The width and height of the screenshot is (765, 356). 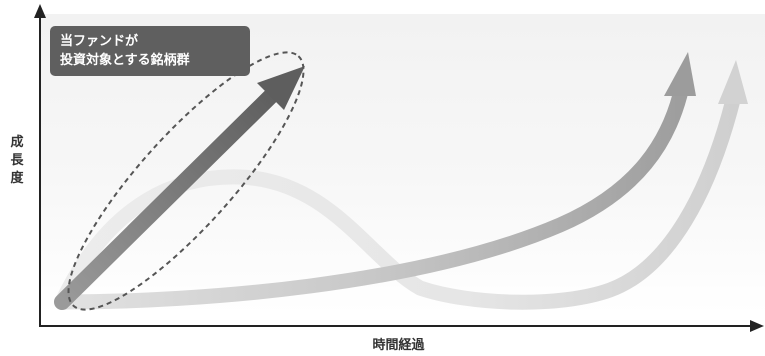 What do you see at coordinates (733, 82) in the screenshot?
I see `light-wave-arrowhead` at bounding box center [733, 82].